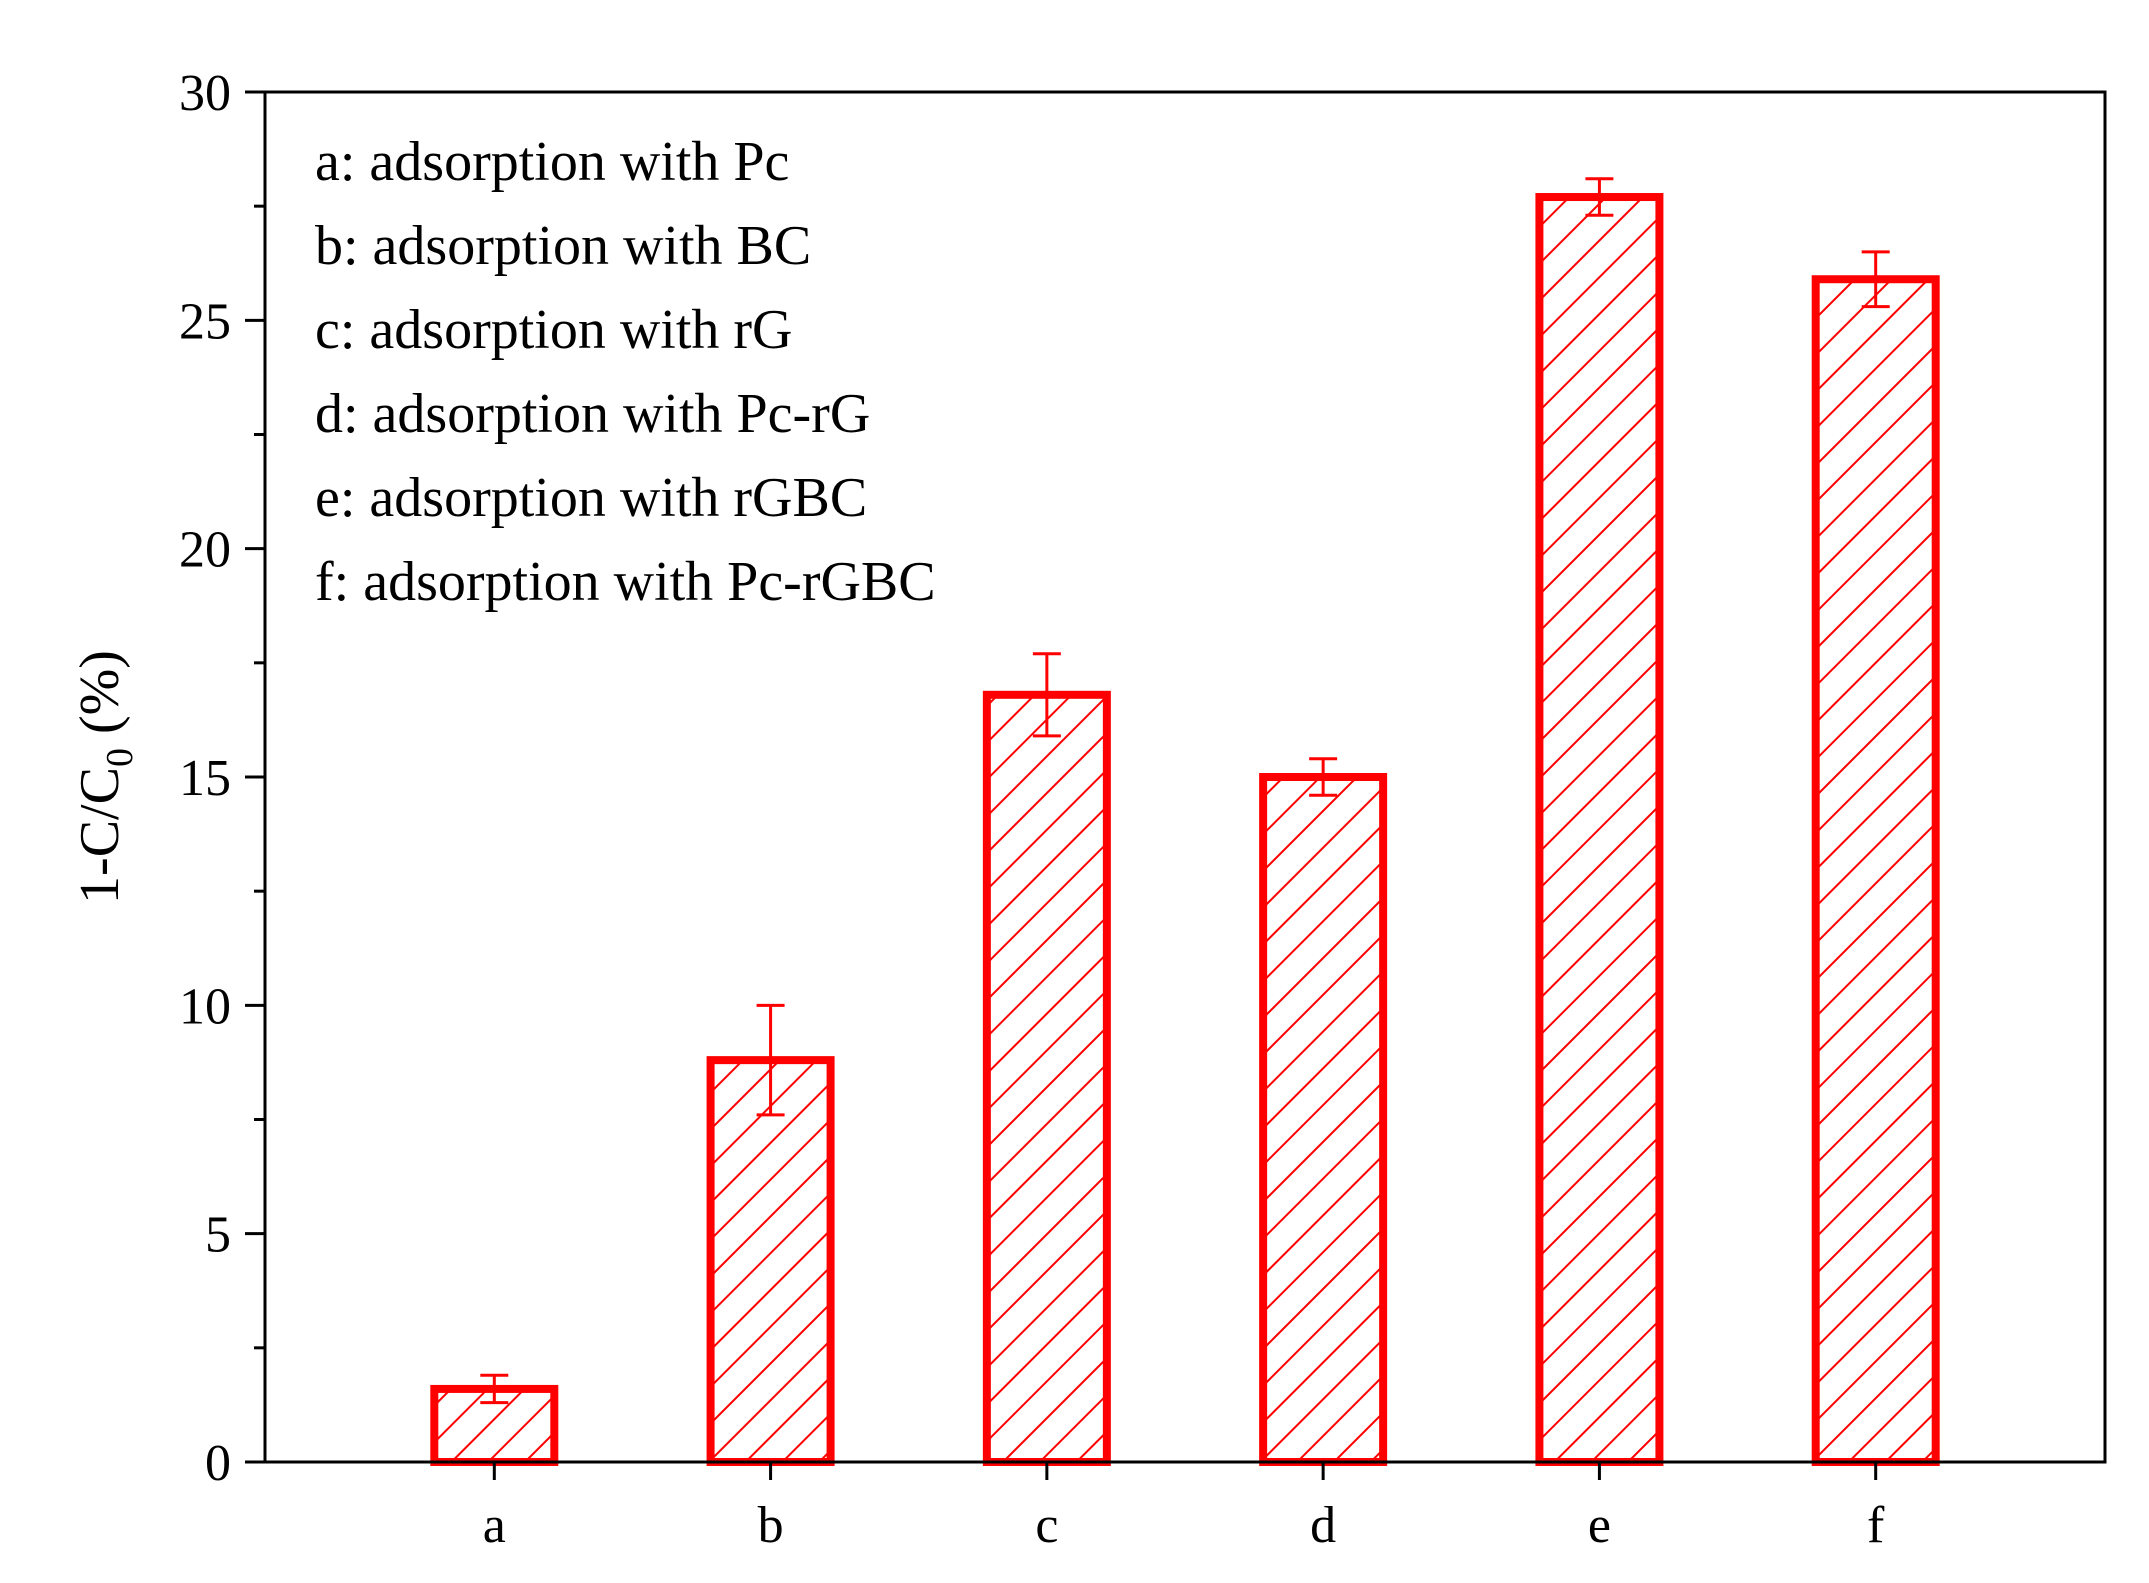 The width and height of the screenshot is (2149, 1583). What do you see at coordinates (218, 1235) in the screenshot?
I see `y-tick-label-5: 5` at bounding box center [218, 1235].